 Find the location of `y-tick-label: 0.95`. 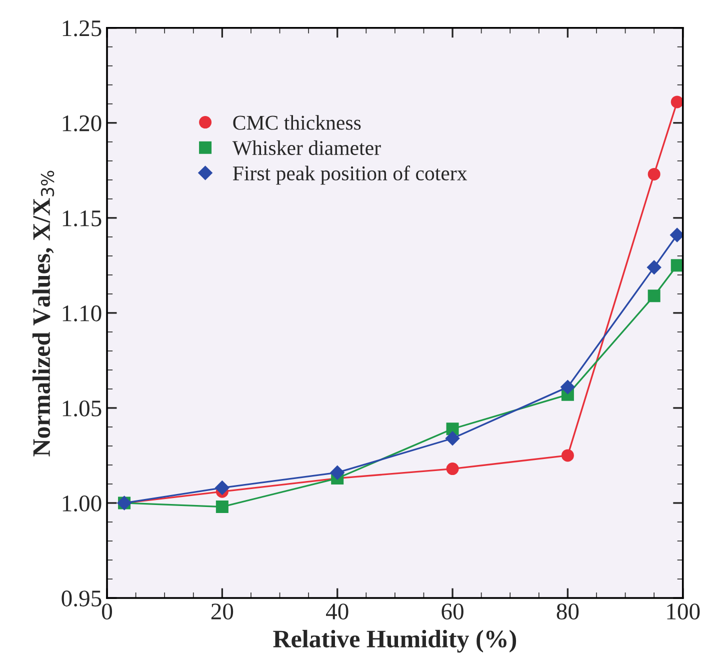

y-tick-label: 0.95 is located at coordinates (82, 598).